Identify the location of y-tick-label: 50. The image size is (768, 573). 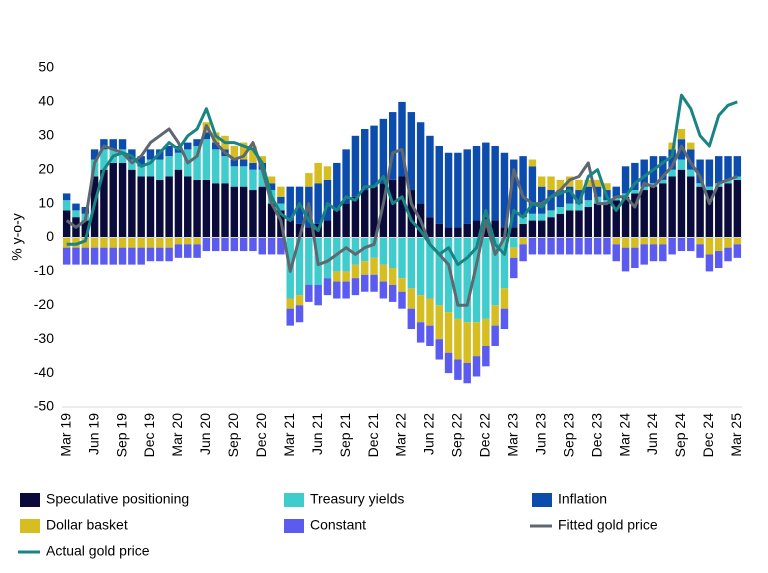
(46, 67).